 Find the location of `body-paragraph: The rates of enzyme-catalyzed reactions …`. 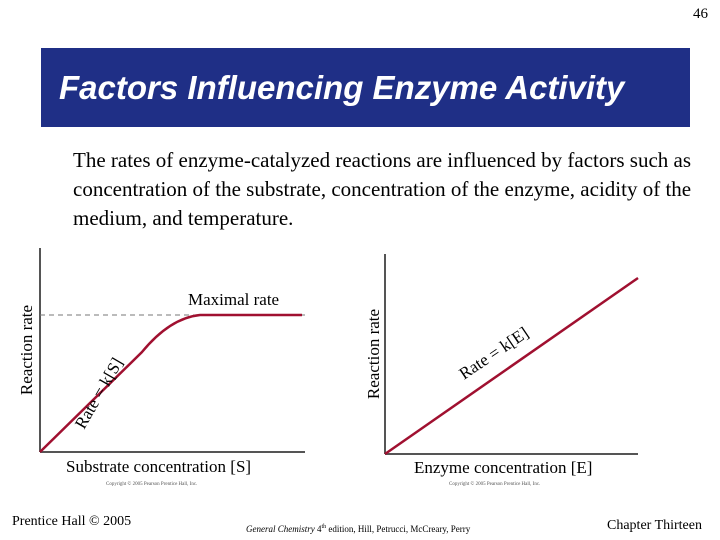

body-paragraph: The rates of enzyme-catalyzed reactions … is located at coordinates (382, 189).